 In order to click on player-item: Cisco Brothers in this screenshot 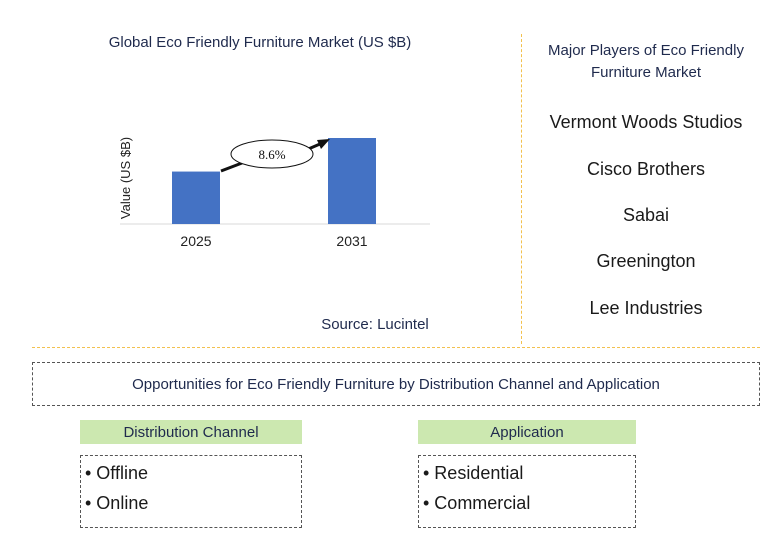, I will do `click(646, 169)`.